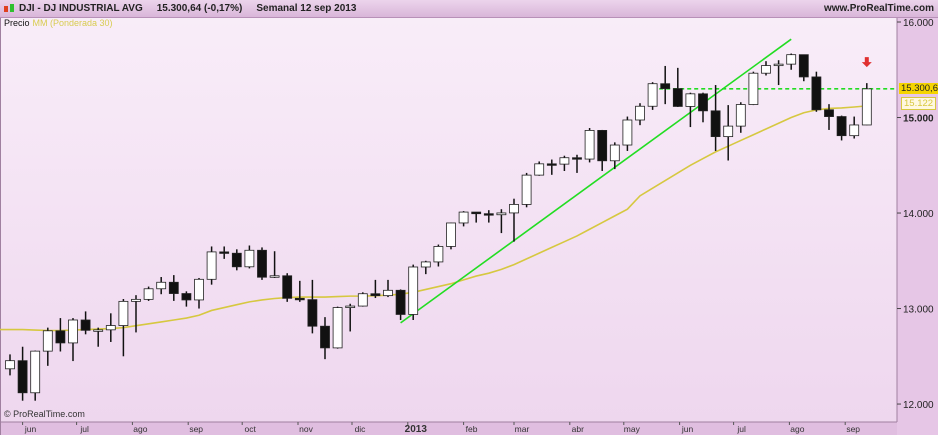 The image size is (938, 435). What do you see at coordinates (251, 429) in the screenshot?
I see `x-tick-label: oct` at bounding box center [251, 429].